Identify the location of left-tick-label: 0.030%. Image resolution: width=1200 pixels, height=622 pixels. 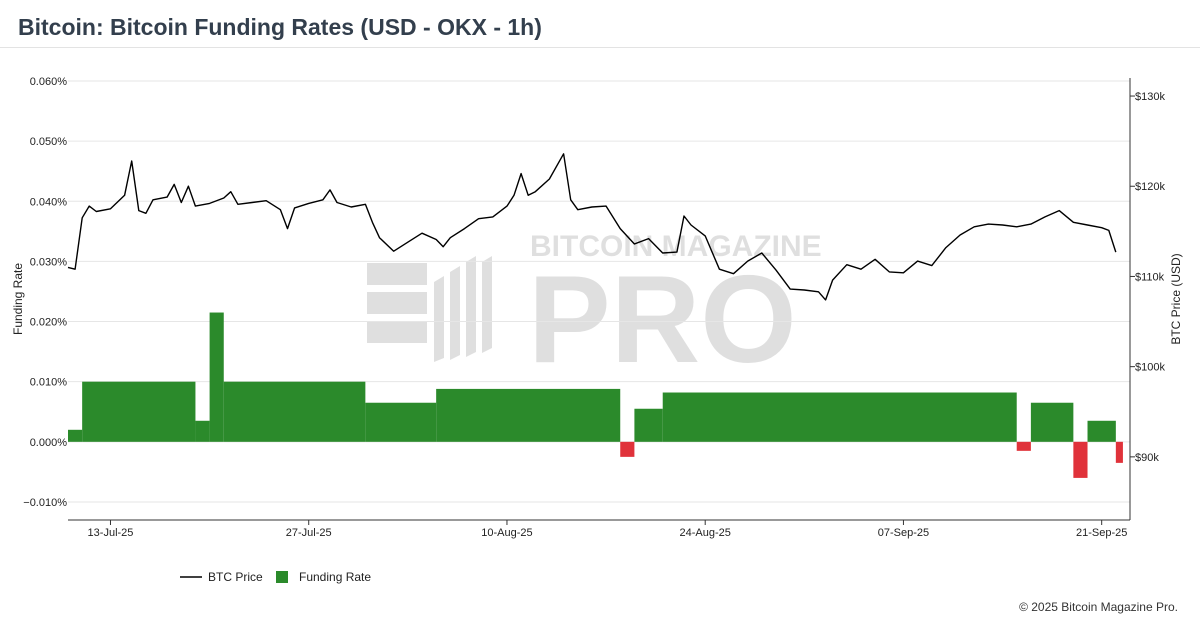
(49, 262).